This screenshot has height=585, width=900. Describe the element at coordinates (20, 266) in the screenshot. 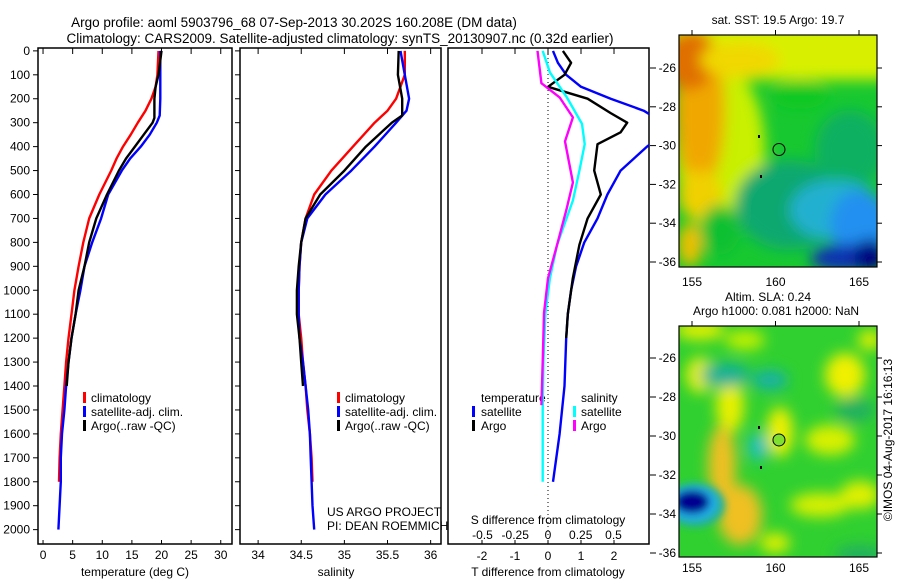

I see `depth-tick-label: 900` at that location.